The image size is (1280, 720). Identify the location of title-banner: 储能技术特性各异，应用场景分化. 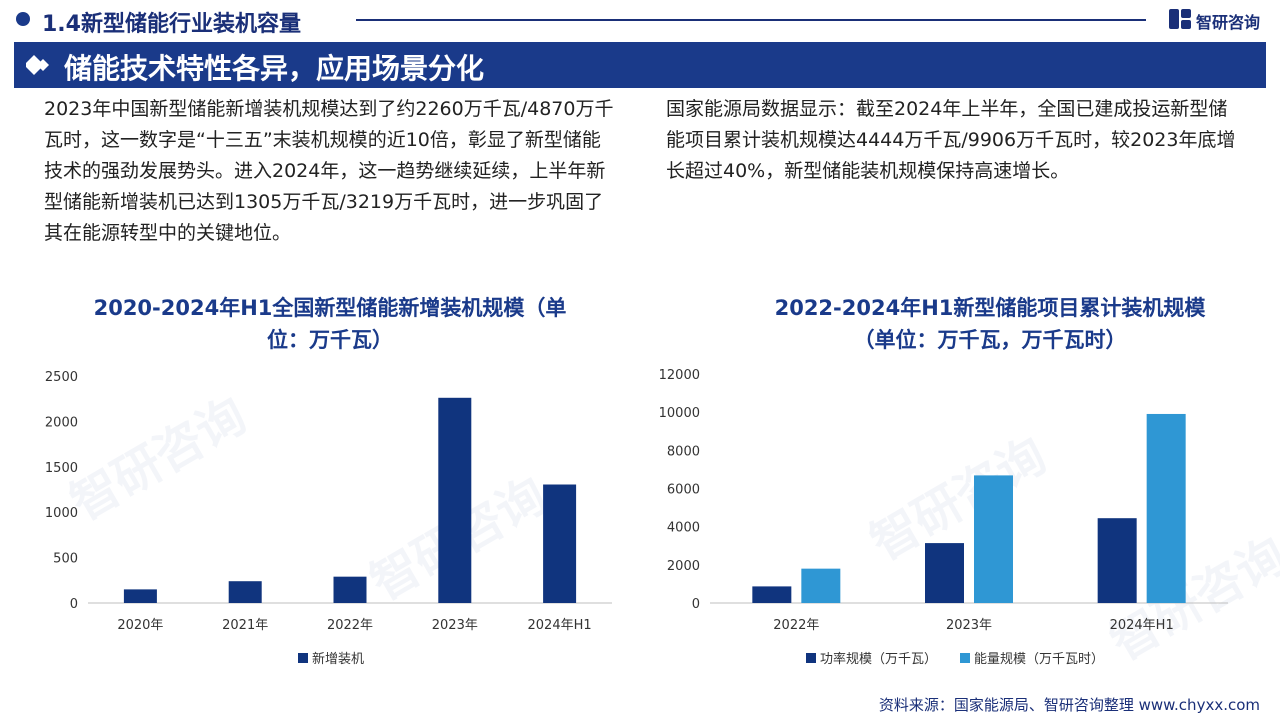
(640, 65).